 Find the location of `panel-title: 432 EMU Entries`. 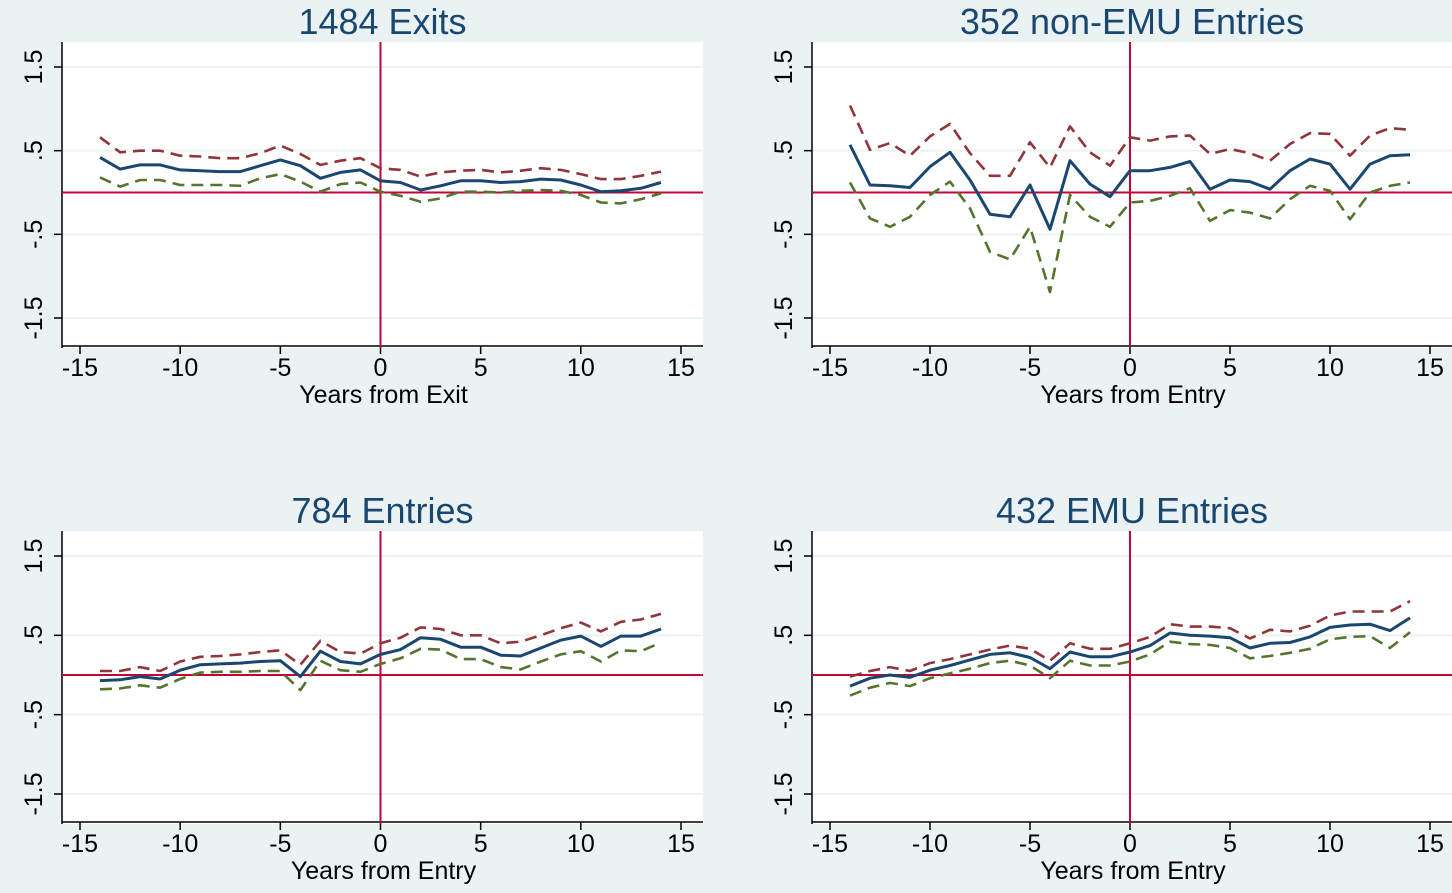

panel-title: 432 EMU Entries is located at coordinates (1132, 510).